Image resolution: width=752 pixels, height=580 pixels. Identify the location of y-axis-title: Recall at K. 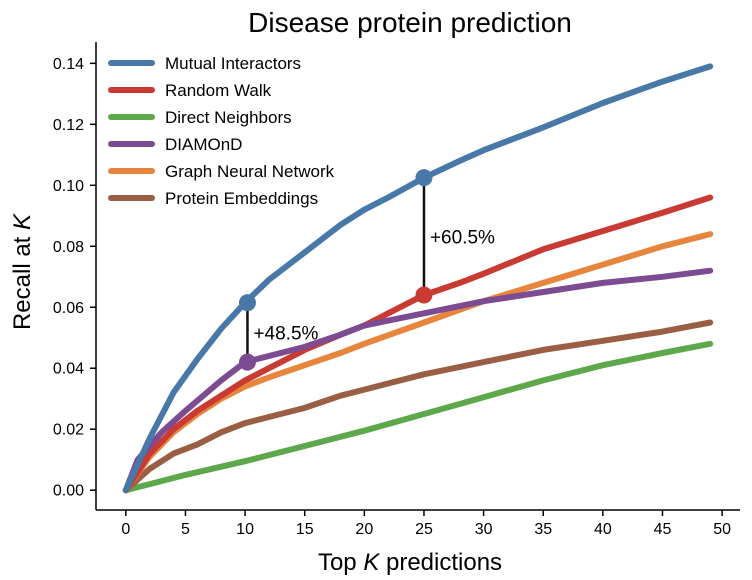
(22, 271).